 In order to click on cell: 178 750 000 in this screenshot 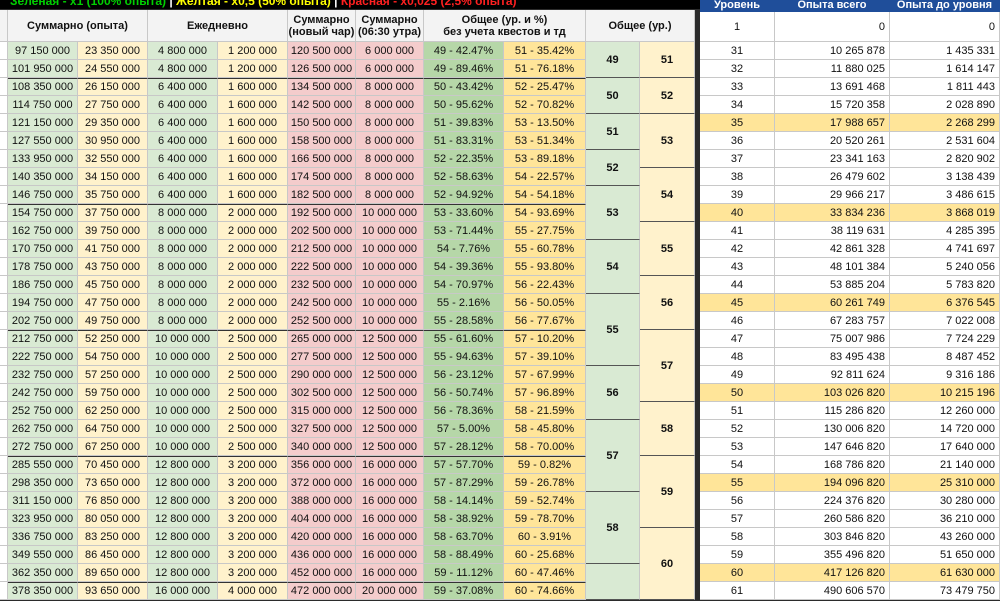, I will do `click(43, 267)`.